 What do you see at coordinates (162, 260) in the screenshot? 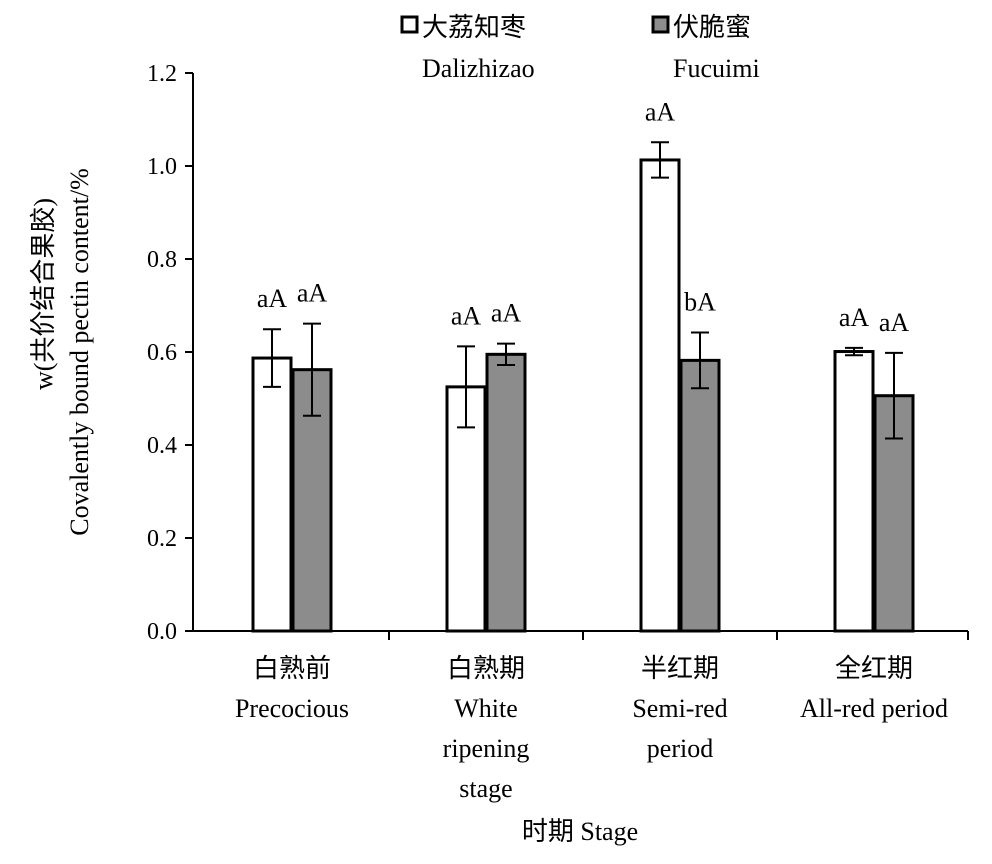
I see `y-tick-label: 0.8` at bounding box center [162, 260].